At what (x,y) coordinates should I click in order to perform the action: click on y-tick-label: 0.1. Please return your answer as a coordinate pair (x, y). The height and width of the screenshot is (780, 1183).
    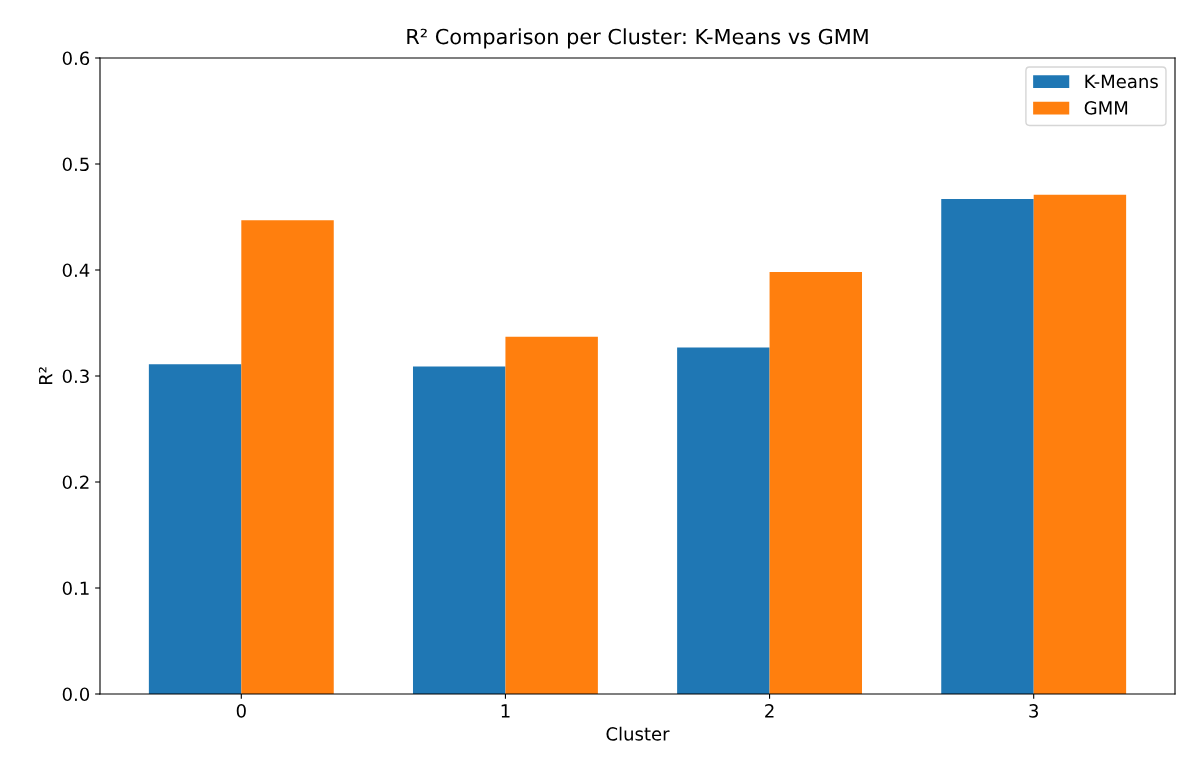
    Looking at the image, I should click on (75, 588).